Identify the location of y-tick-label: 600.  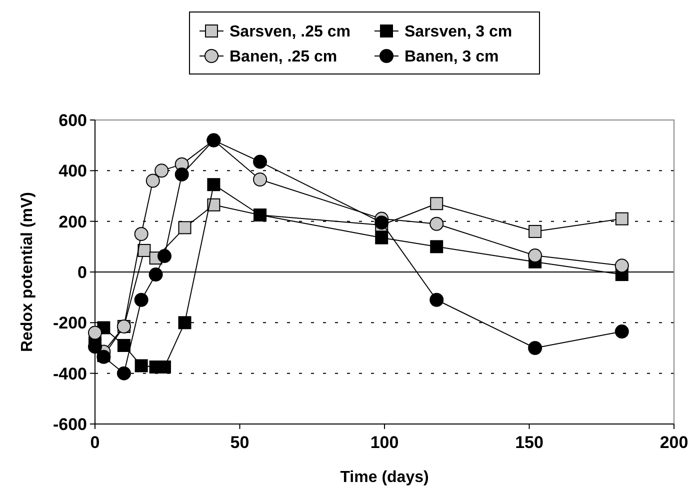
(72, 120).